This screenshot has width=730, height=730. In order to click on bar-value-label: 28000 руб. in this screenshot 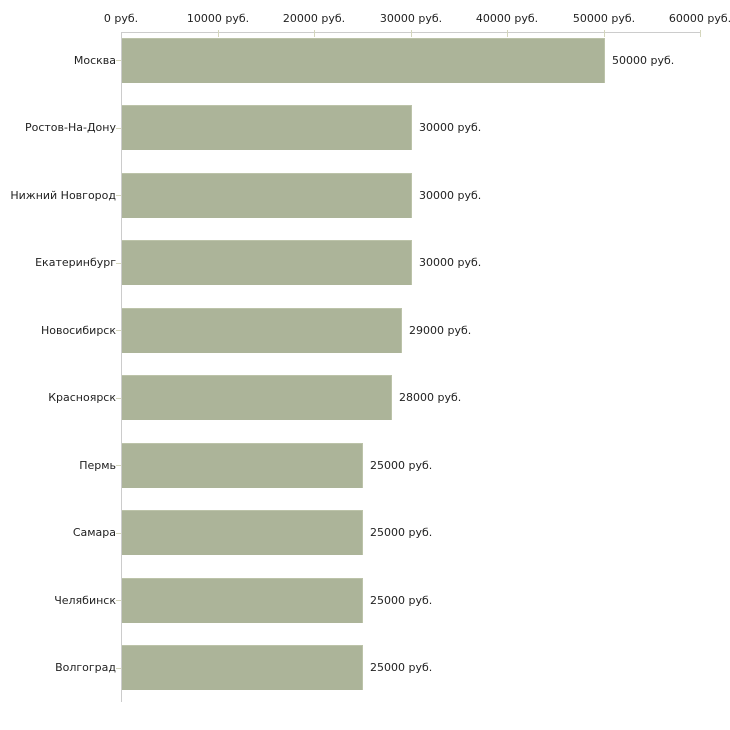, I will do `click(430, 397)`.